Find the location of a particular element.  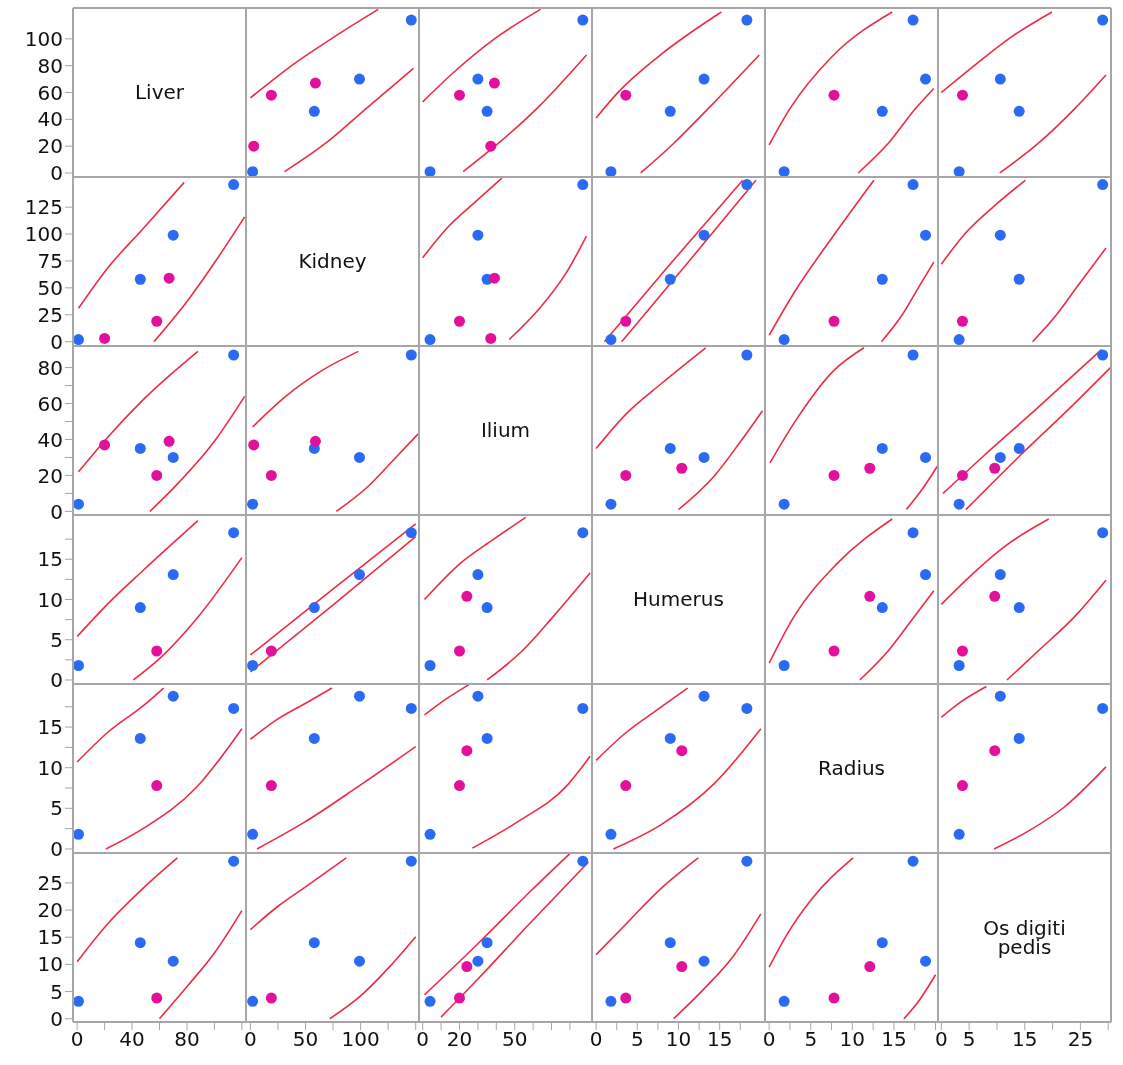

x-tick-label: 20 is located at coordinates (459, 1039).